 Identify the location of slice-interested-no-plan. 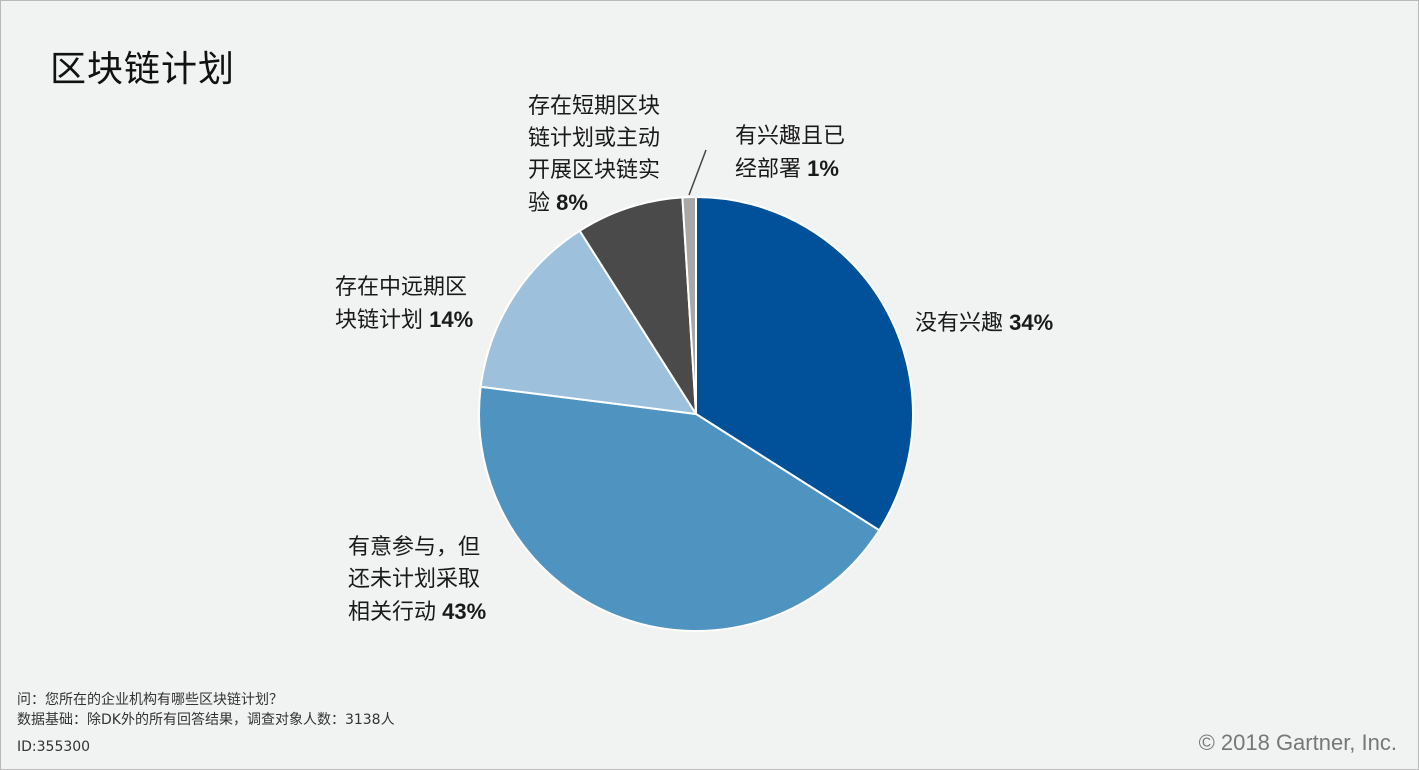
(679, 508).